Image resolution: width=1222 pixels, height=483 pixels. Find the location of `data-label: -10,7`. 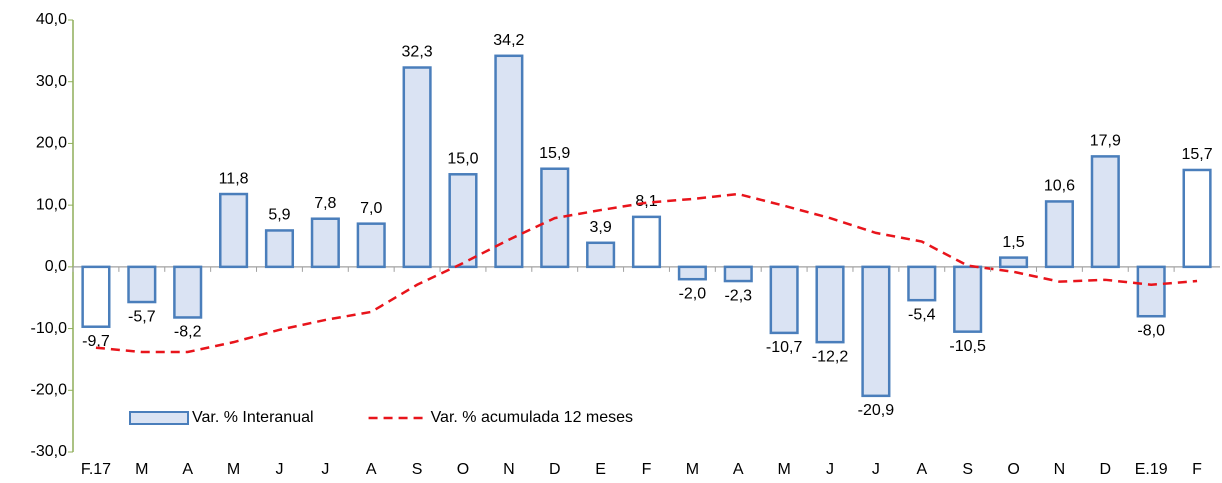

data-label: -10,7 is located at coordinates (784, 347).